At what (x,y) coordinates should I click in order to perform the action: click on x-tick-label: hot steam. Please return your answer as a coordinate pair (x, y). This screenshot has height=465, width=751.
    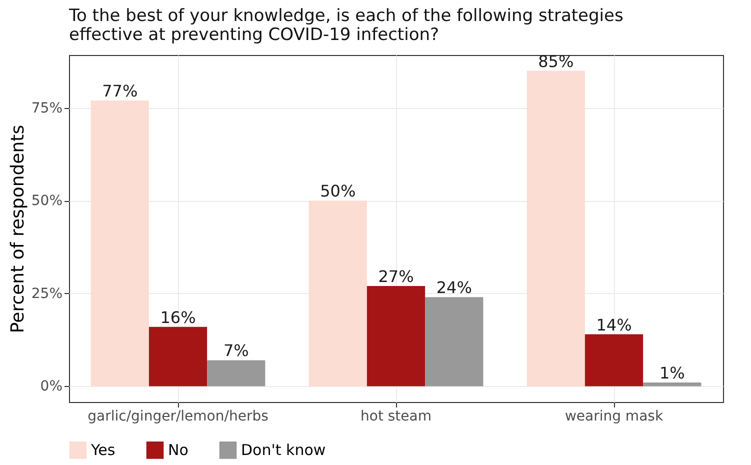
    Looking at the image, I should click on (396, 416).